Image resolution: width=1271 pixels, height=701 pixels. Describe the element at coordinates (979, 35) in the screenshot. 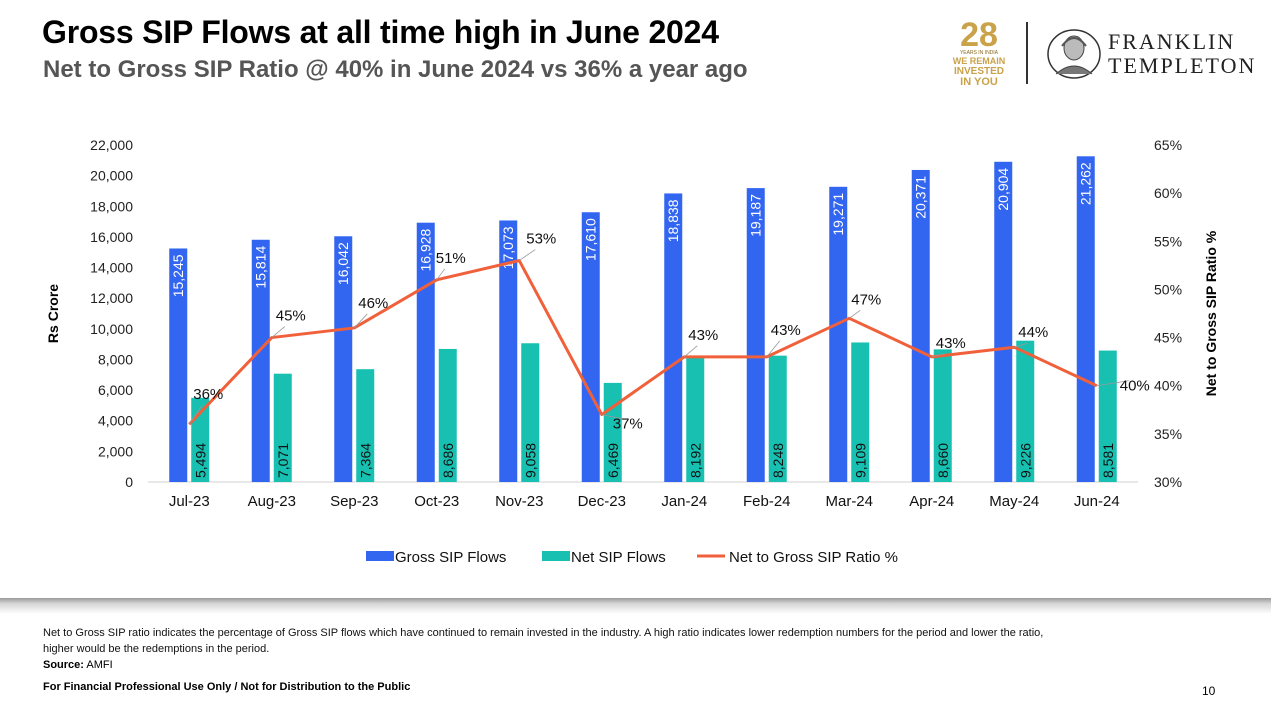

I see `badge-number: 28` at that location.